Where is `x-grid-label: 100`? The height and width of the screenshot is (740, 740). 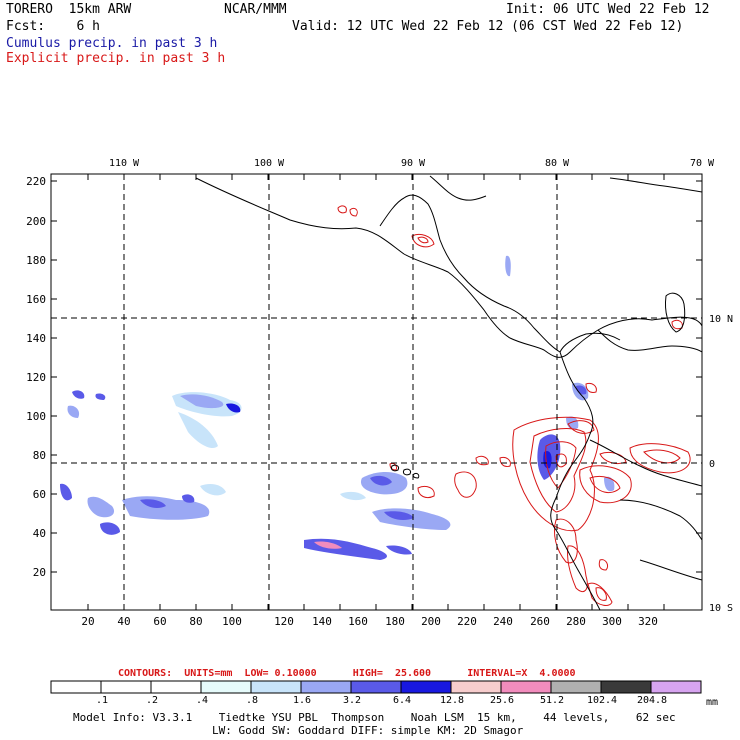
x-grid-label: 100 is located at coordinates (232, 621).